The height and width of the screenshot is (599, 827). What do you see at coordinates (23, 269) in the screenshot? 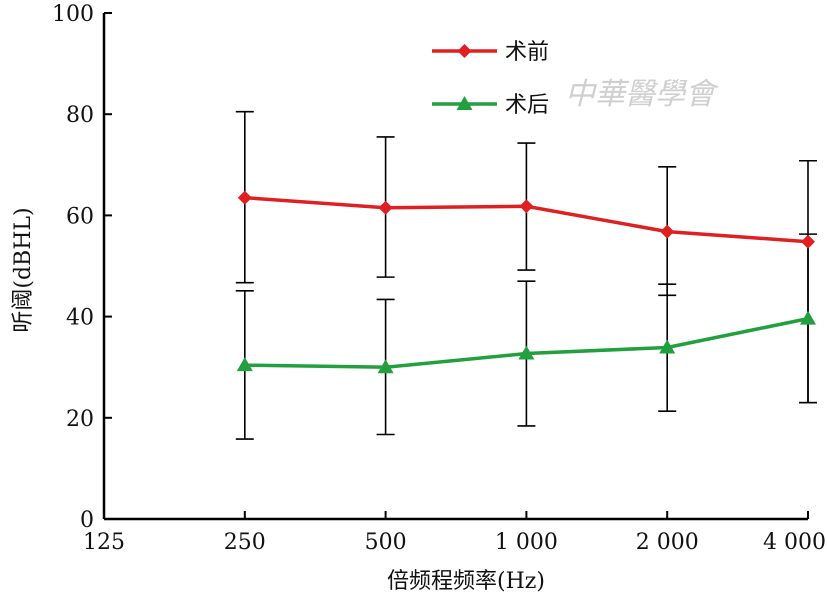
I see `y-axis-title: 听阈(dBHL)` at bounding box center [23, 269].